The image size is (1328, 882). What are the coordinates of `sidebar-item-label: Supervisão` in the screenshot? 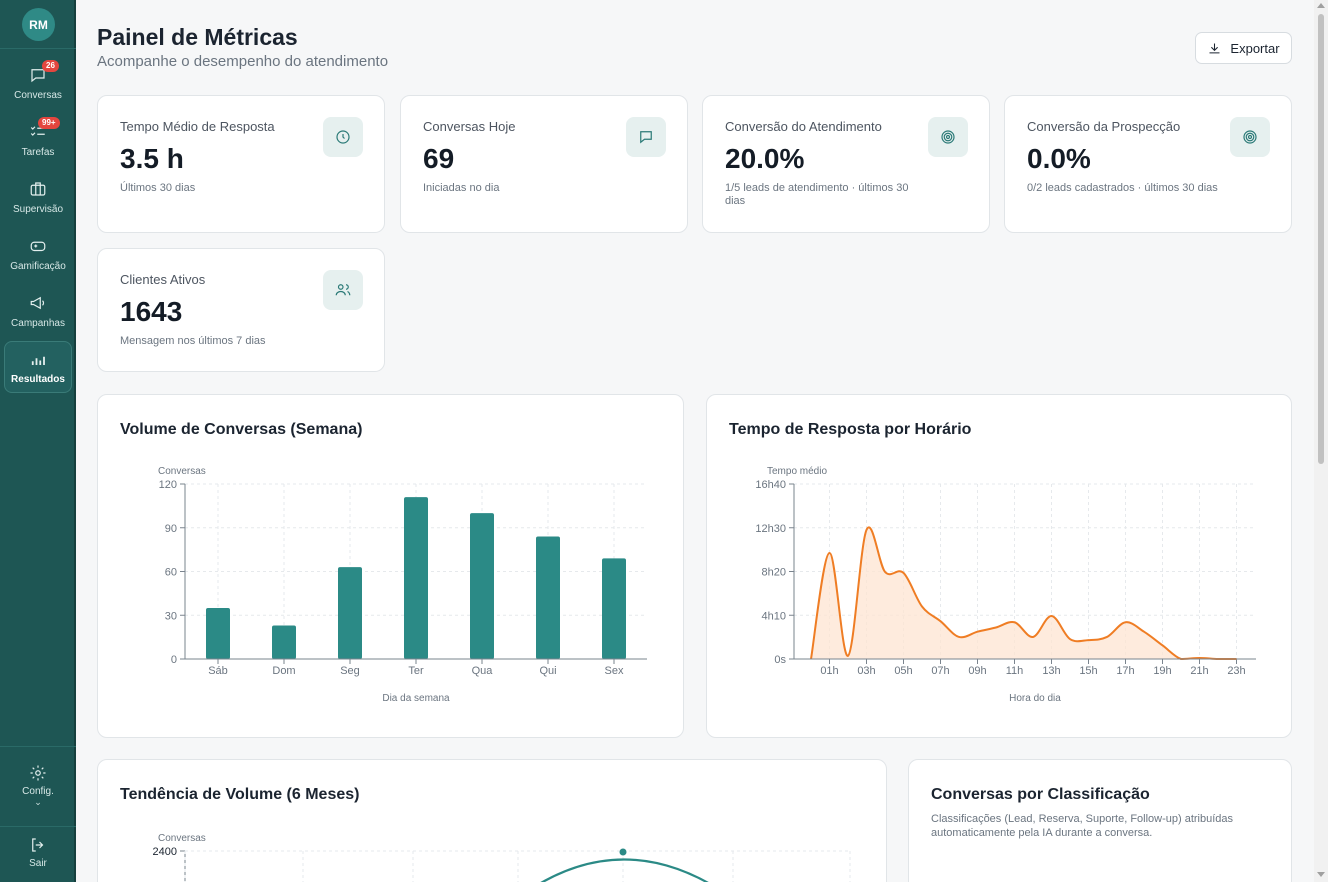 It's located at (38, 209).